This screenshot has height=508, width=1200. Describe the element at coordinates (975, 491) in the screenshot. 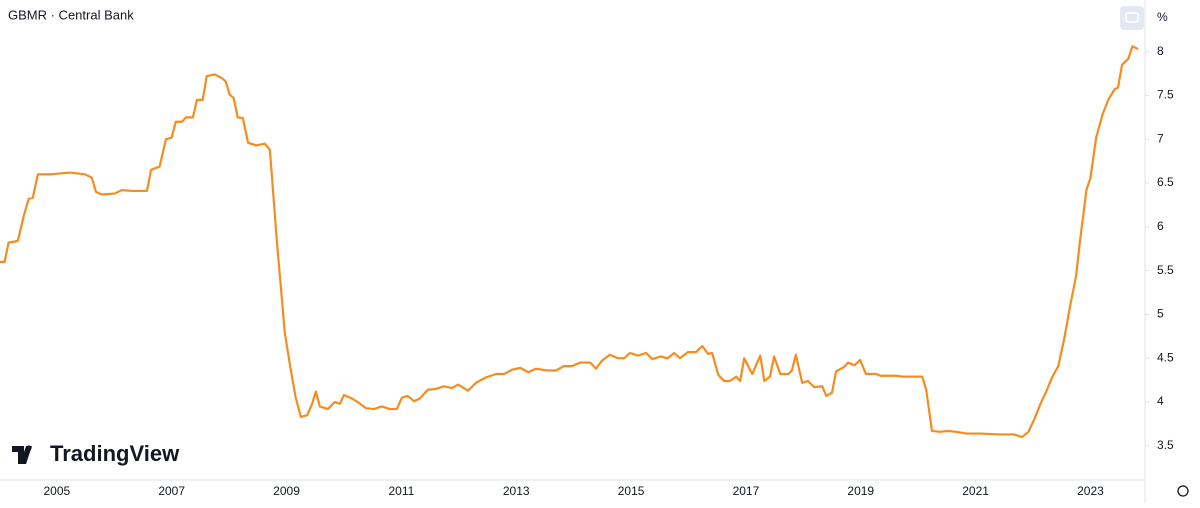

I see `x-tick-label: 2021` at that location.